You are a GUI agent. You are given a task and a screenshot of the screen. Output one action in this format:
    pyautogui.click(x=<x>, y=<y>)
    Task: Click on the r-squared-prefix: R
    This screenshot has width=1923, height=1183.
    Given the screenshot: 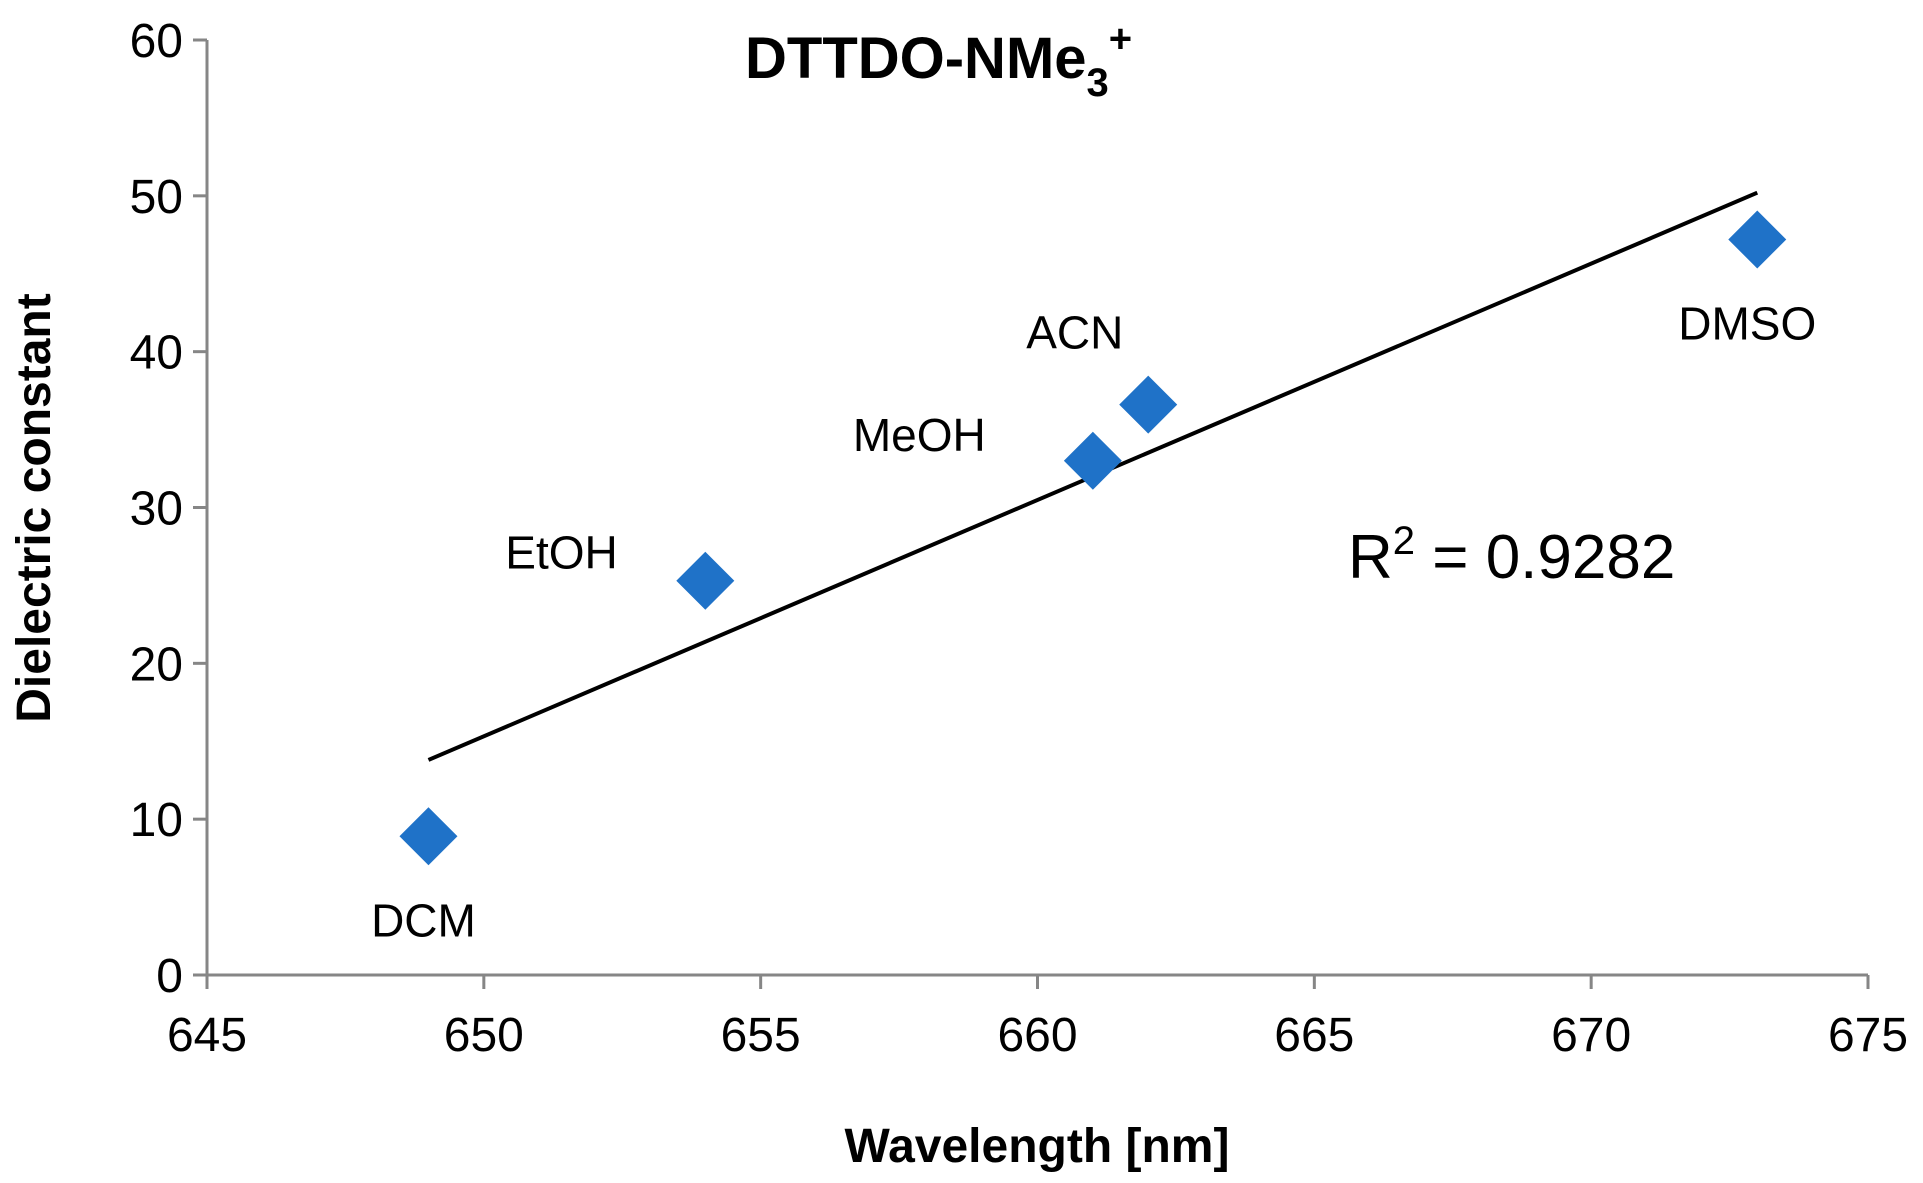 What is the action you would take?
    pyautogui.click(x=1370, y=557)
    